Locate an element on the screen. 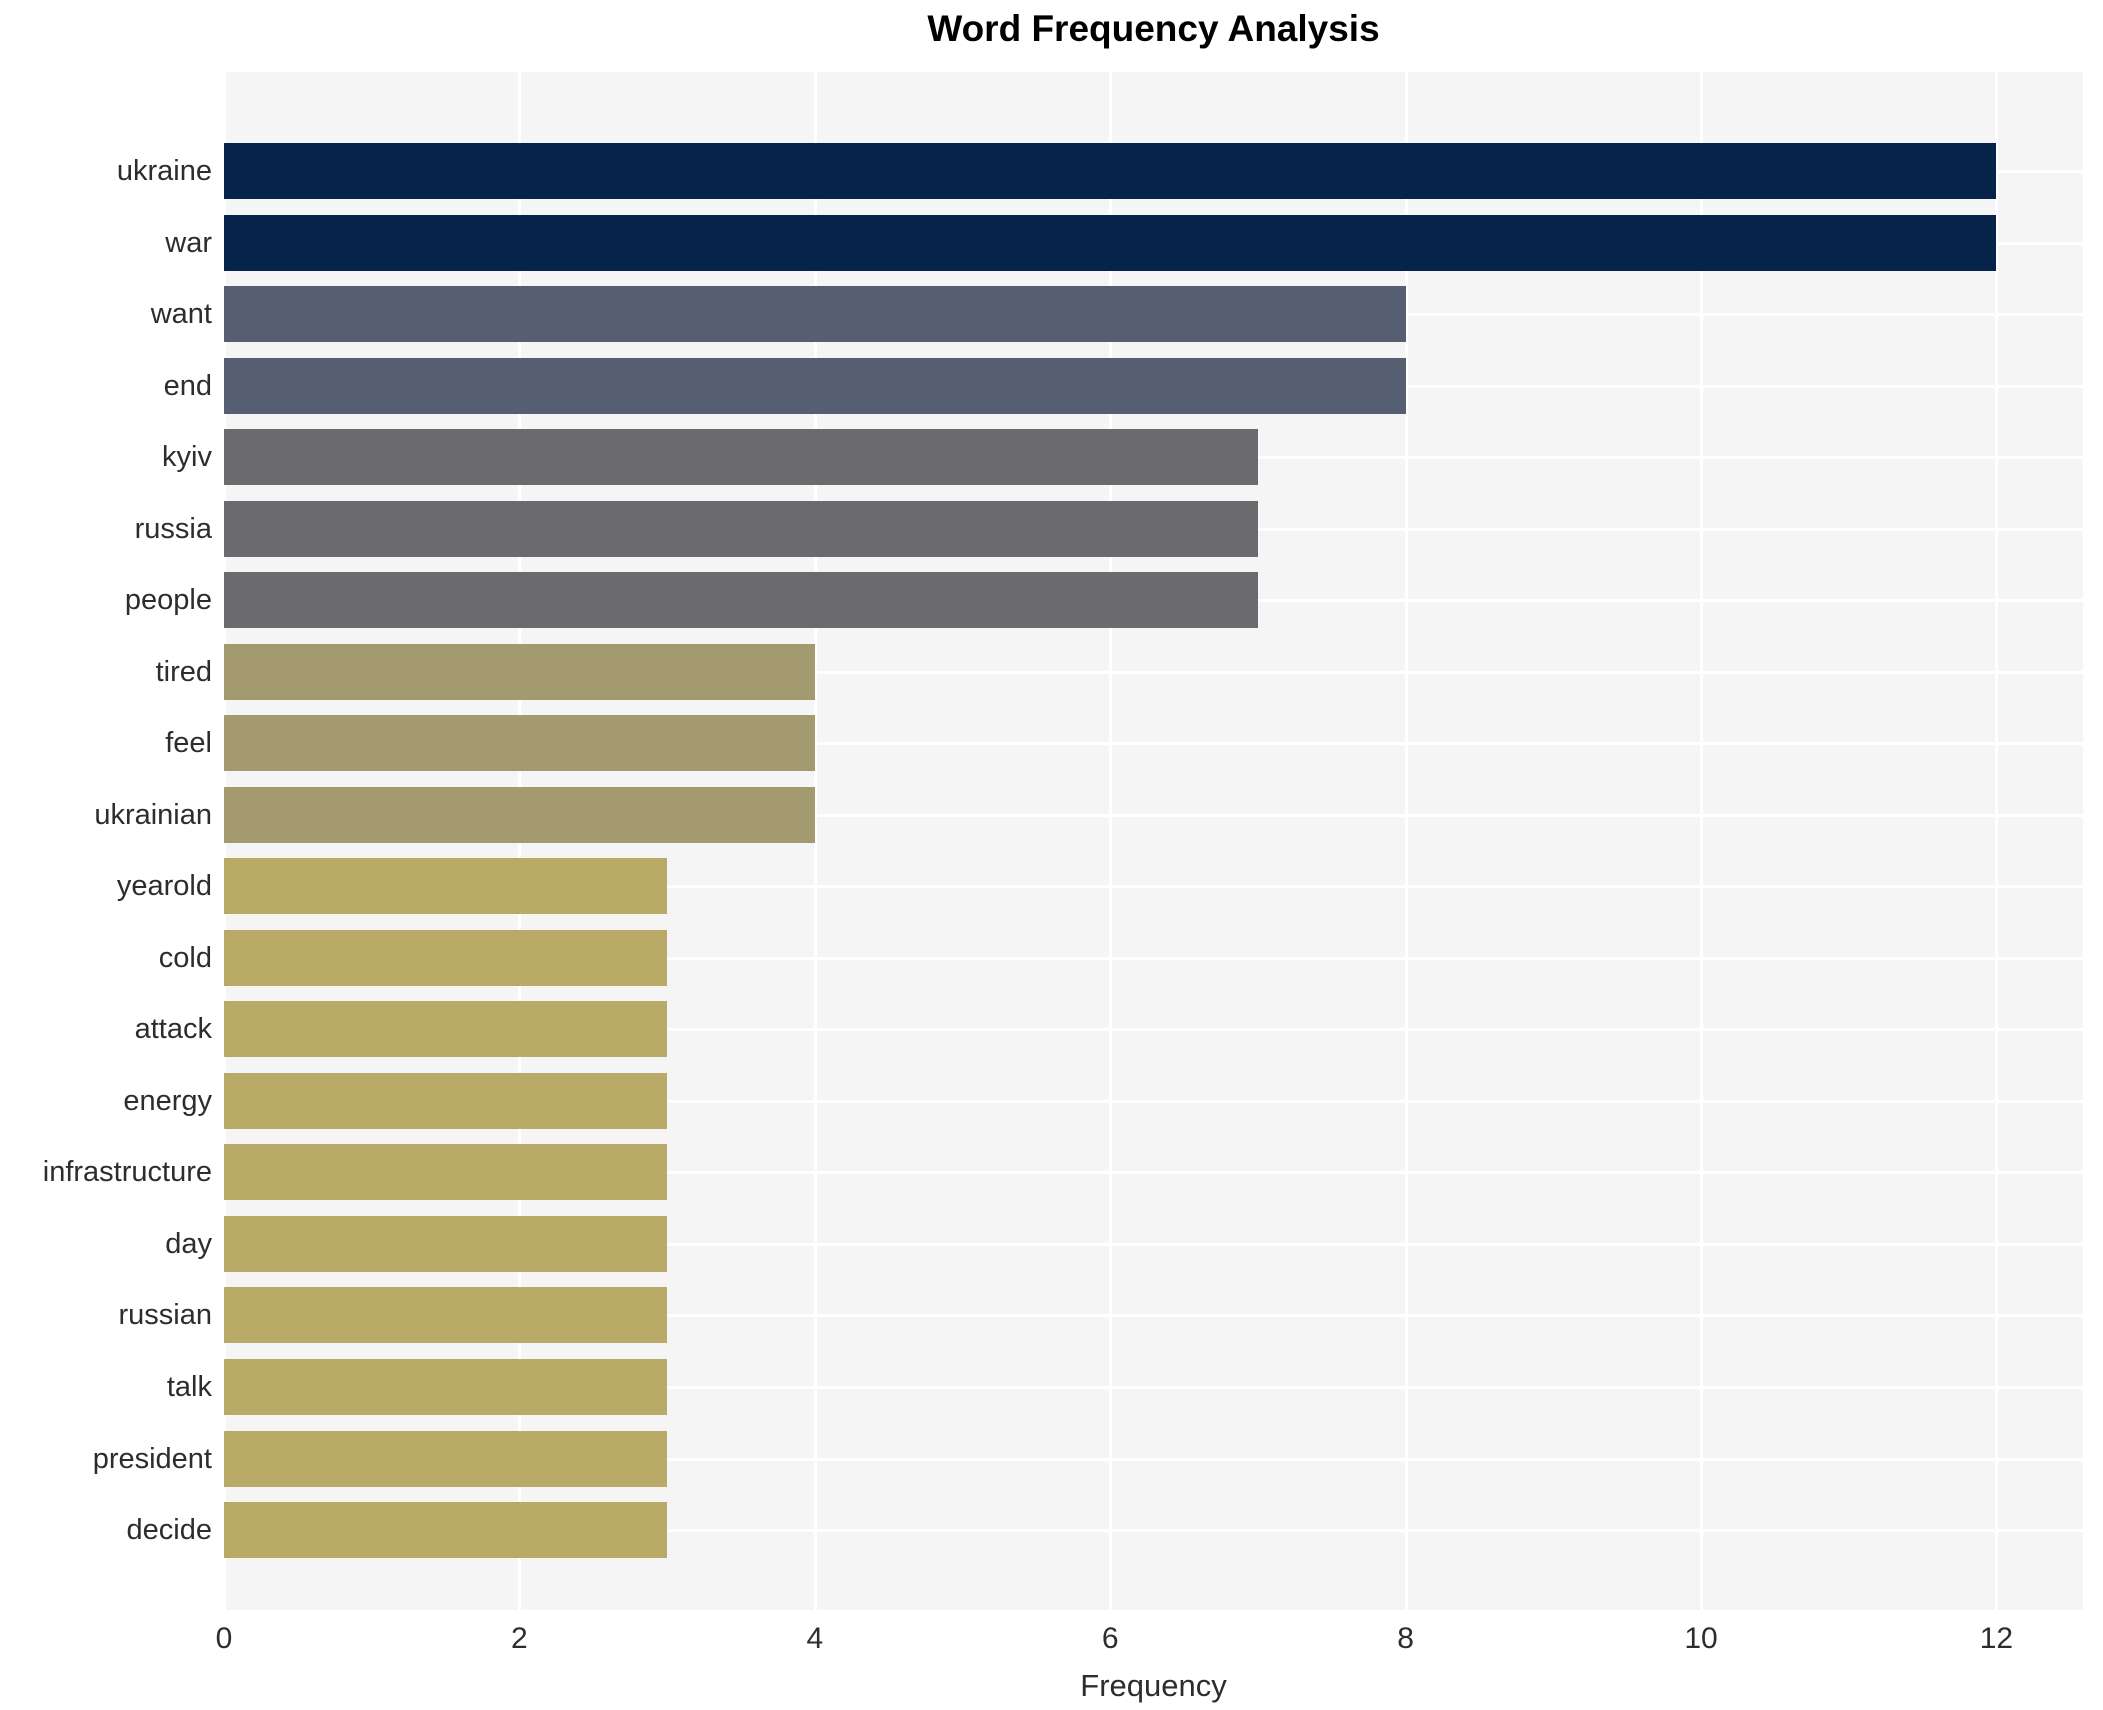 This screenshot has height=1710, width=2103. bar-ukraine is located at coordinates (1110, 171).